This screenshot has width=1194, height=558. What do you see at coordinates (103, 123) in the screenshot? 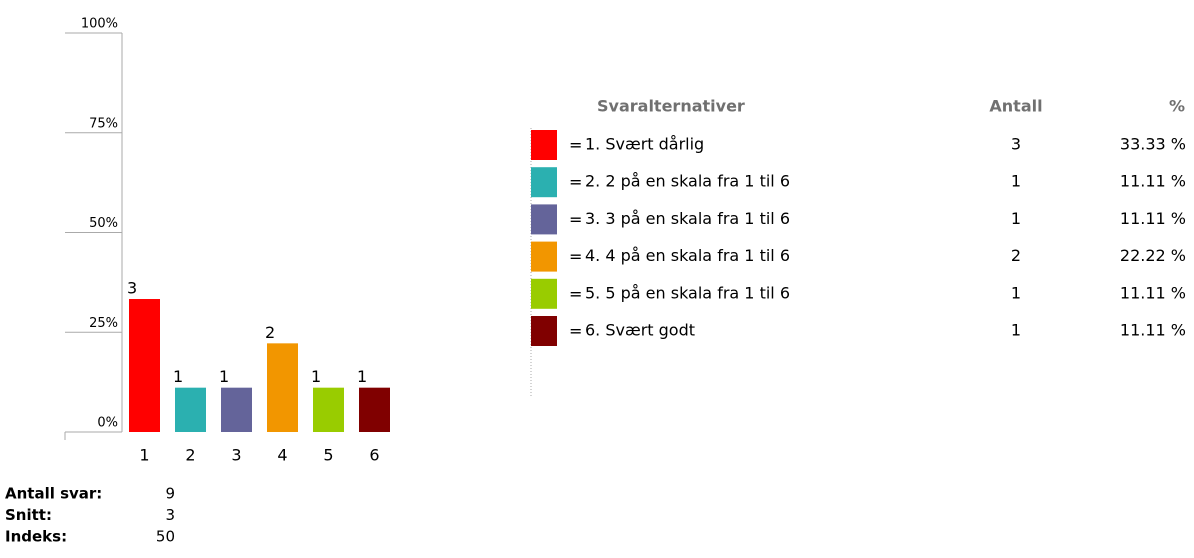
I see `y-tick-label: 75%` at bounding box center [103, 123].